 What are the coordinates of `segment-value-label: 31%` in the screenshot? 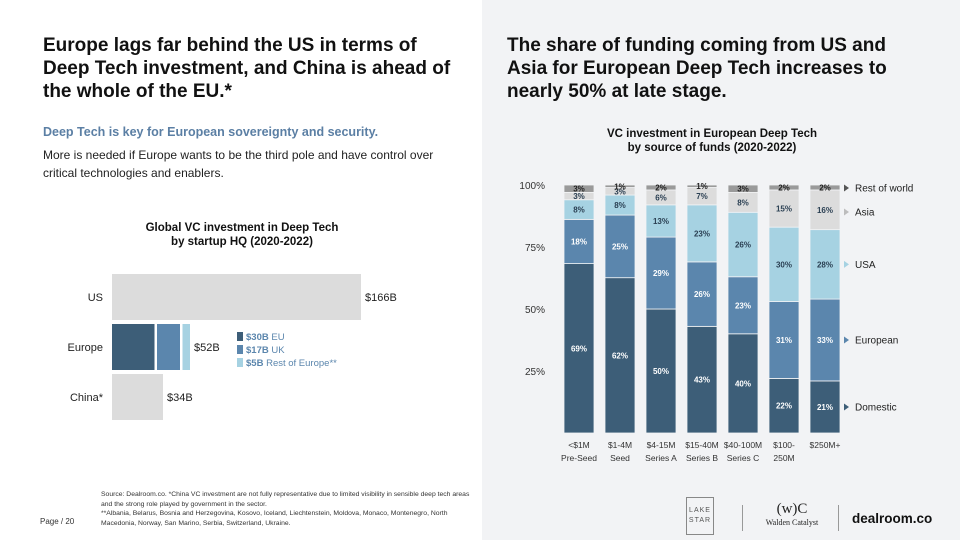 It's located at (784, 340).